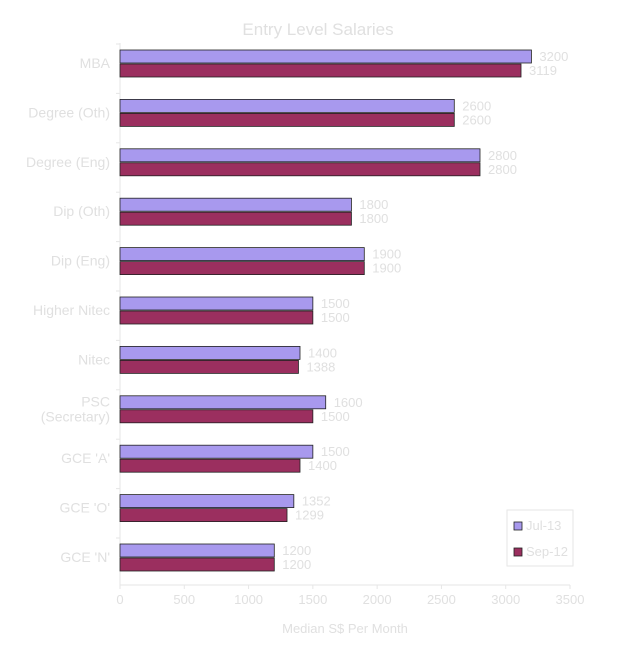 This screenshot has width=617, height=646. I want to click on category-label: Higher Nitec, so click(71, 310).